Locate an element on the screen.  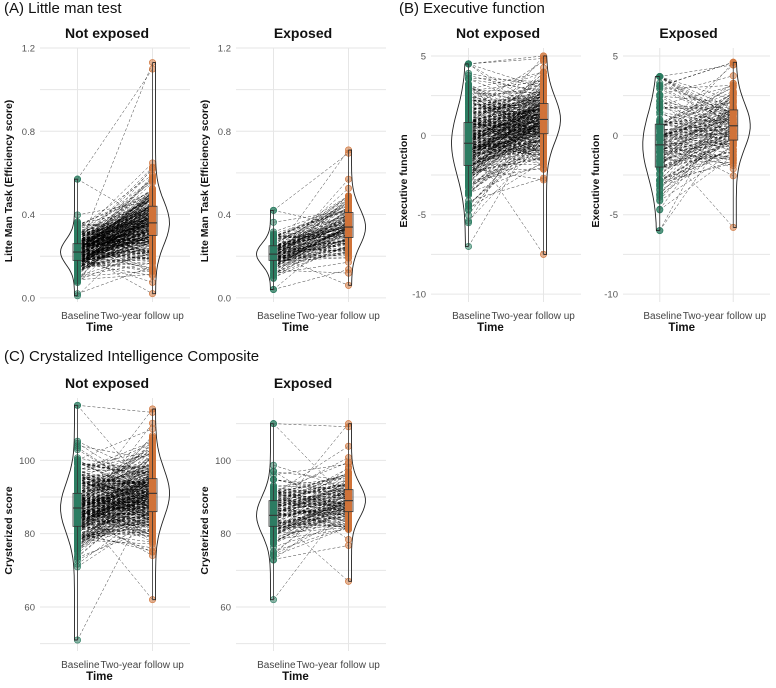
panel-title: Not exposed is located at coordinates (107, 33).